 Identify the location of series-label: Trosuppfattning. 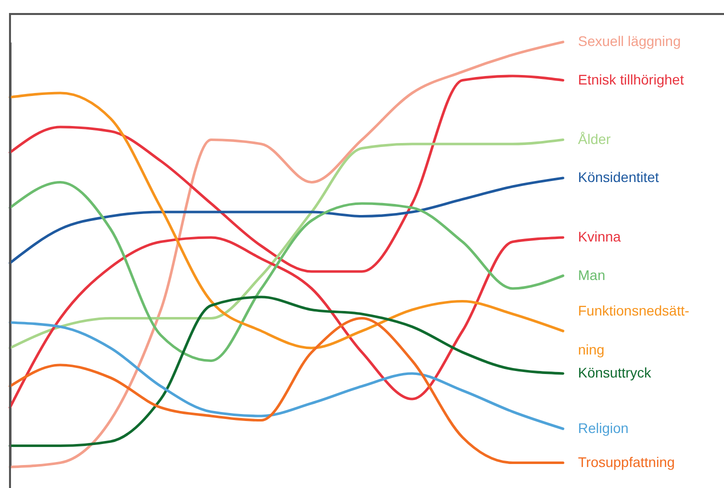
(626, 462).